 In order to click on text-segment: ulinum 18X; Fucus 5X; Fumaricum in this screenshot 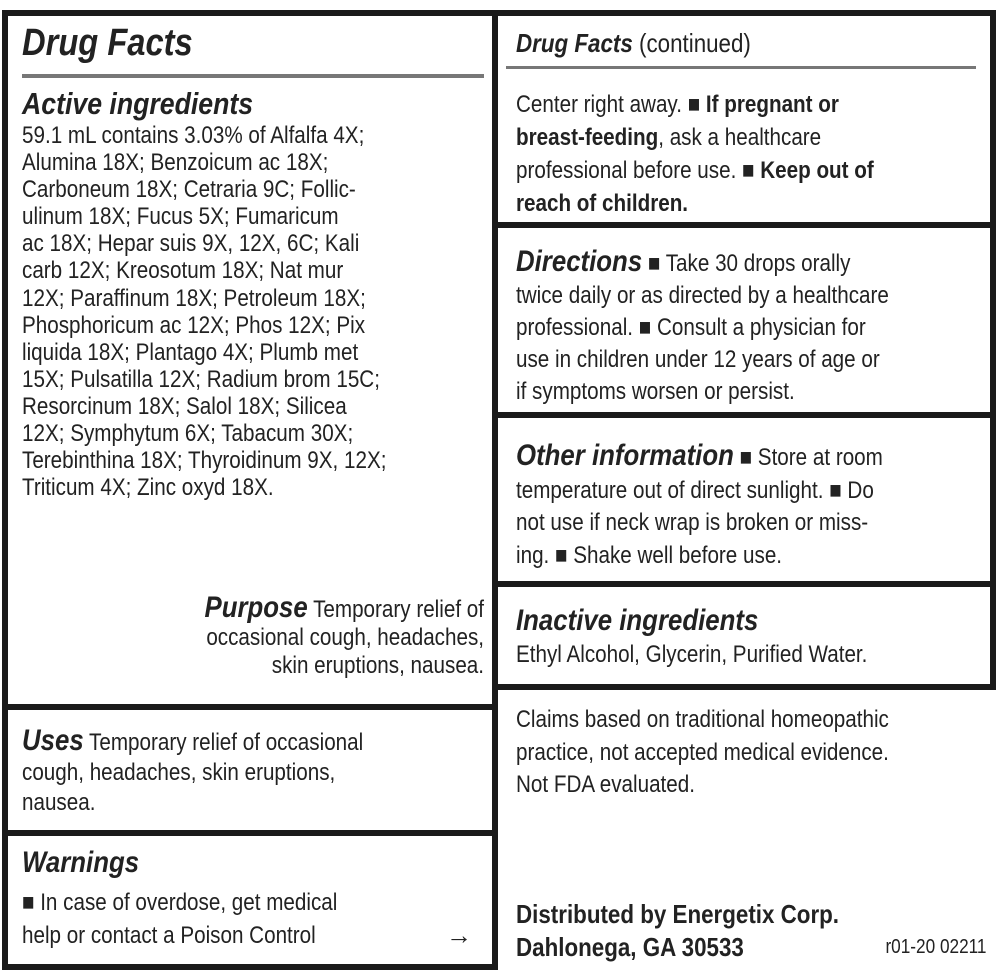, I will do `click(180, 217)`.